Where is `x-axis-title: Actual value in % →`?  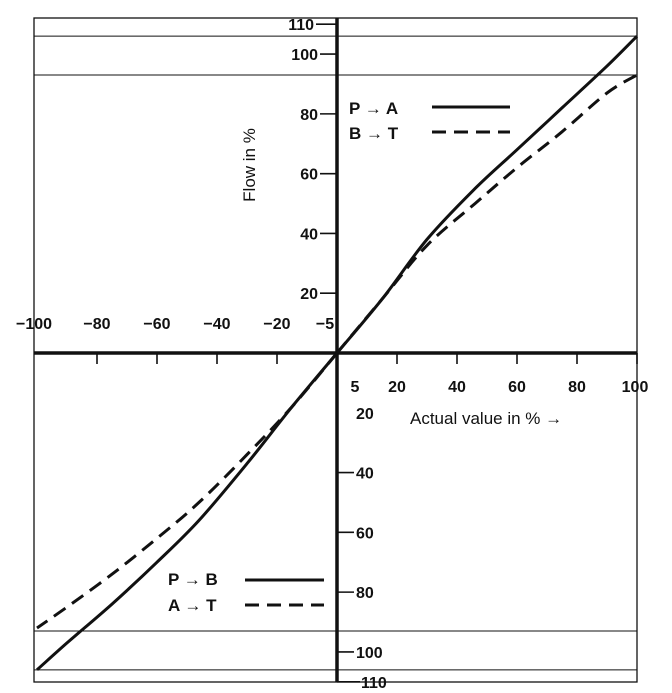 x-axis-title: Actual value in % → is located at coordinates (486, 418).